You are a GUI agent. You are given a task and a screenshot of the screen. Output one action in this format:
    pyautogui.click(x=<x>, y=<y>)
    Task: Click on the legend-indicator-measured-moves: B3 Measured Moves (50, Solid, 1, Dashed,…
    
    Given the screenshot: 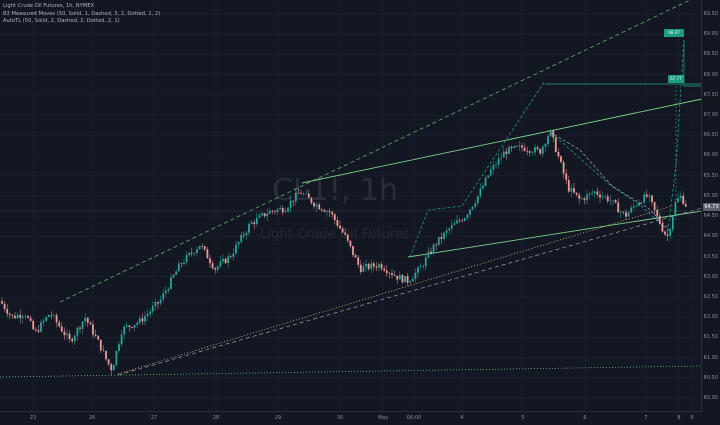 What is the action you would take?
    pyautogui.click(x=82, y=13)
    